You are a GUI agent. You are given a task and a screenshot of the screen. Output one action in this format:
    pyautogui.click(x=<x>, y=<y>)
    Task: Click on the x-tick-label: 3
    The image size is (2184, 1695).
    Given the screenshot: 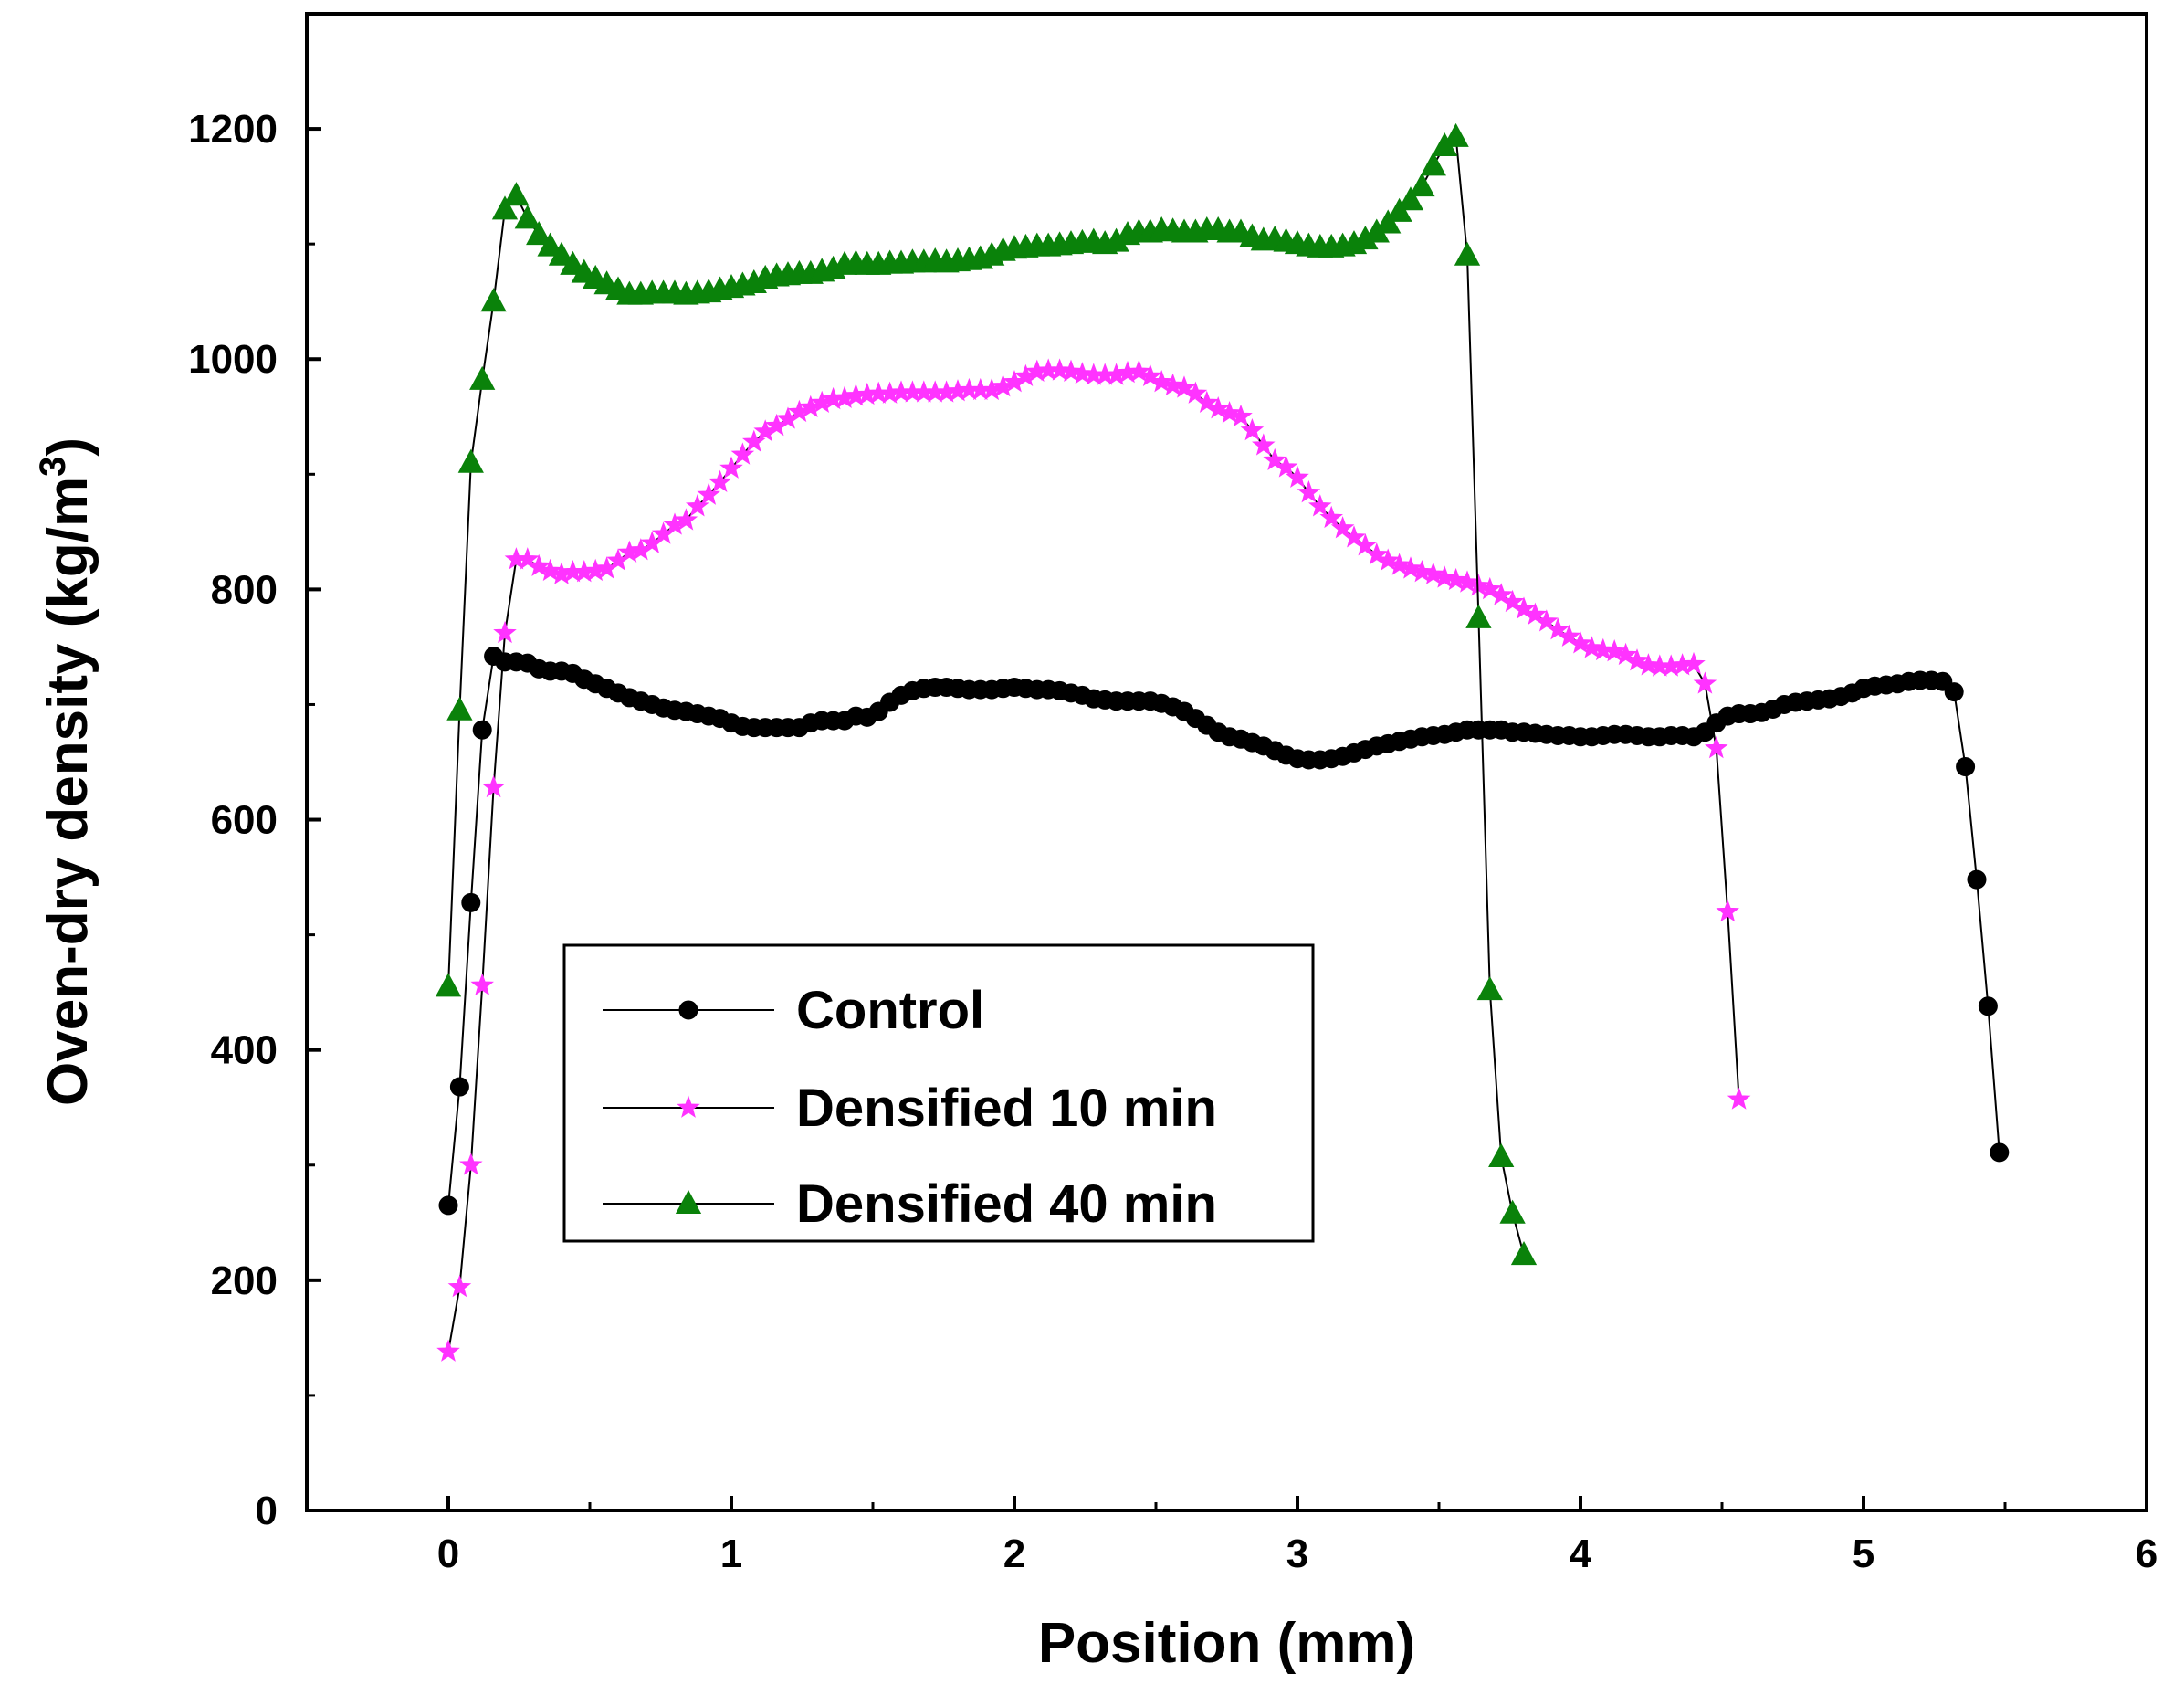 What is the action you would take?
    pyautogui.click(x=1297, y=1554)
    